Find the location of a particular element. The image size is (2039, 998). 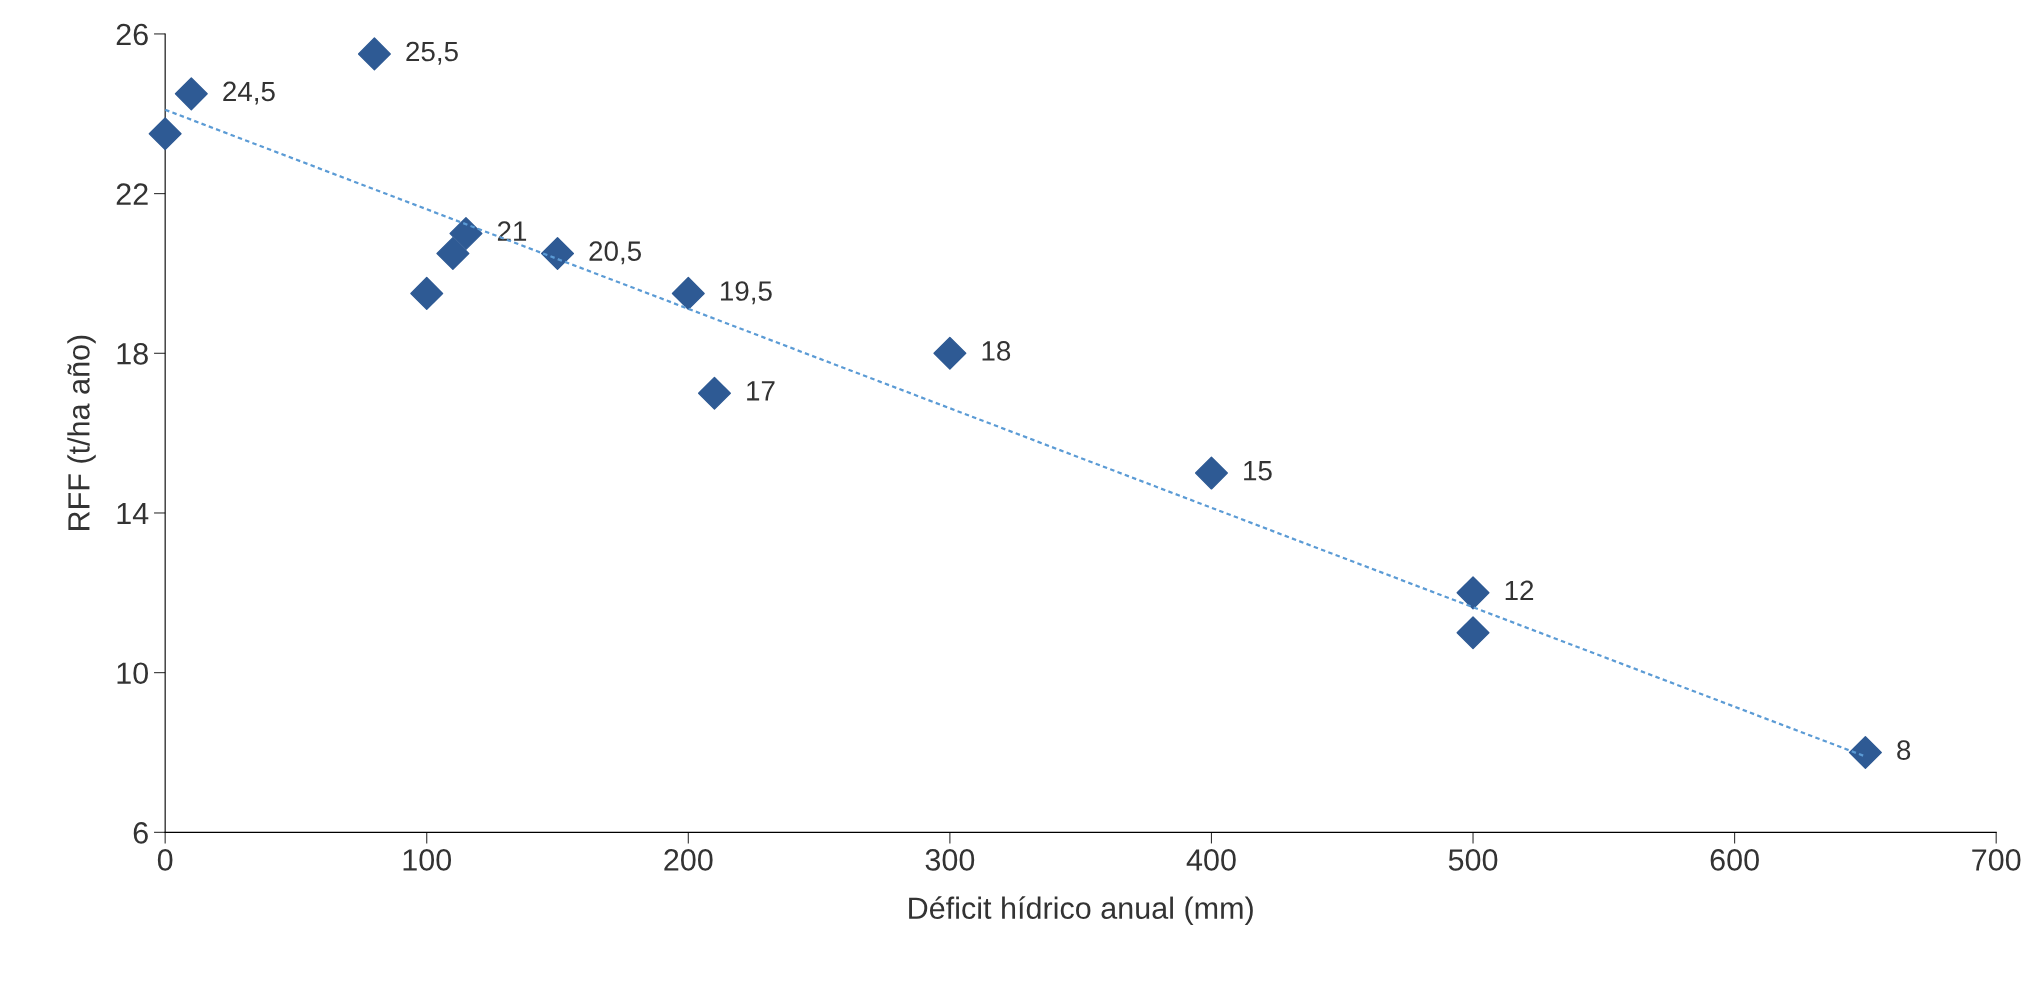

y-tick-label: 6 is located at coordinates (140, 833).